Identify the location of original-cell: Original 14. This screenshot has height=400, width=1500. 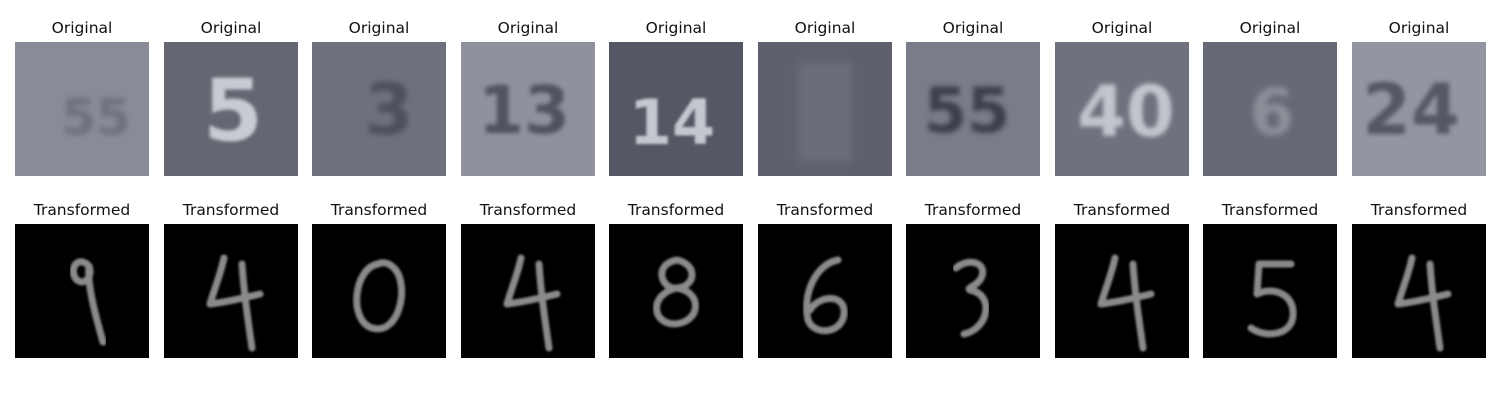
(676, 98).